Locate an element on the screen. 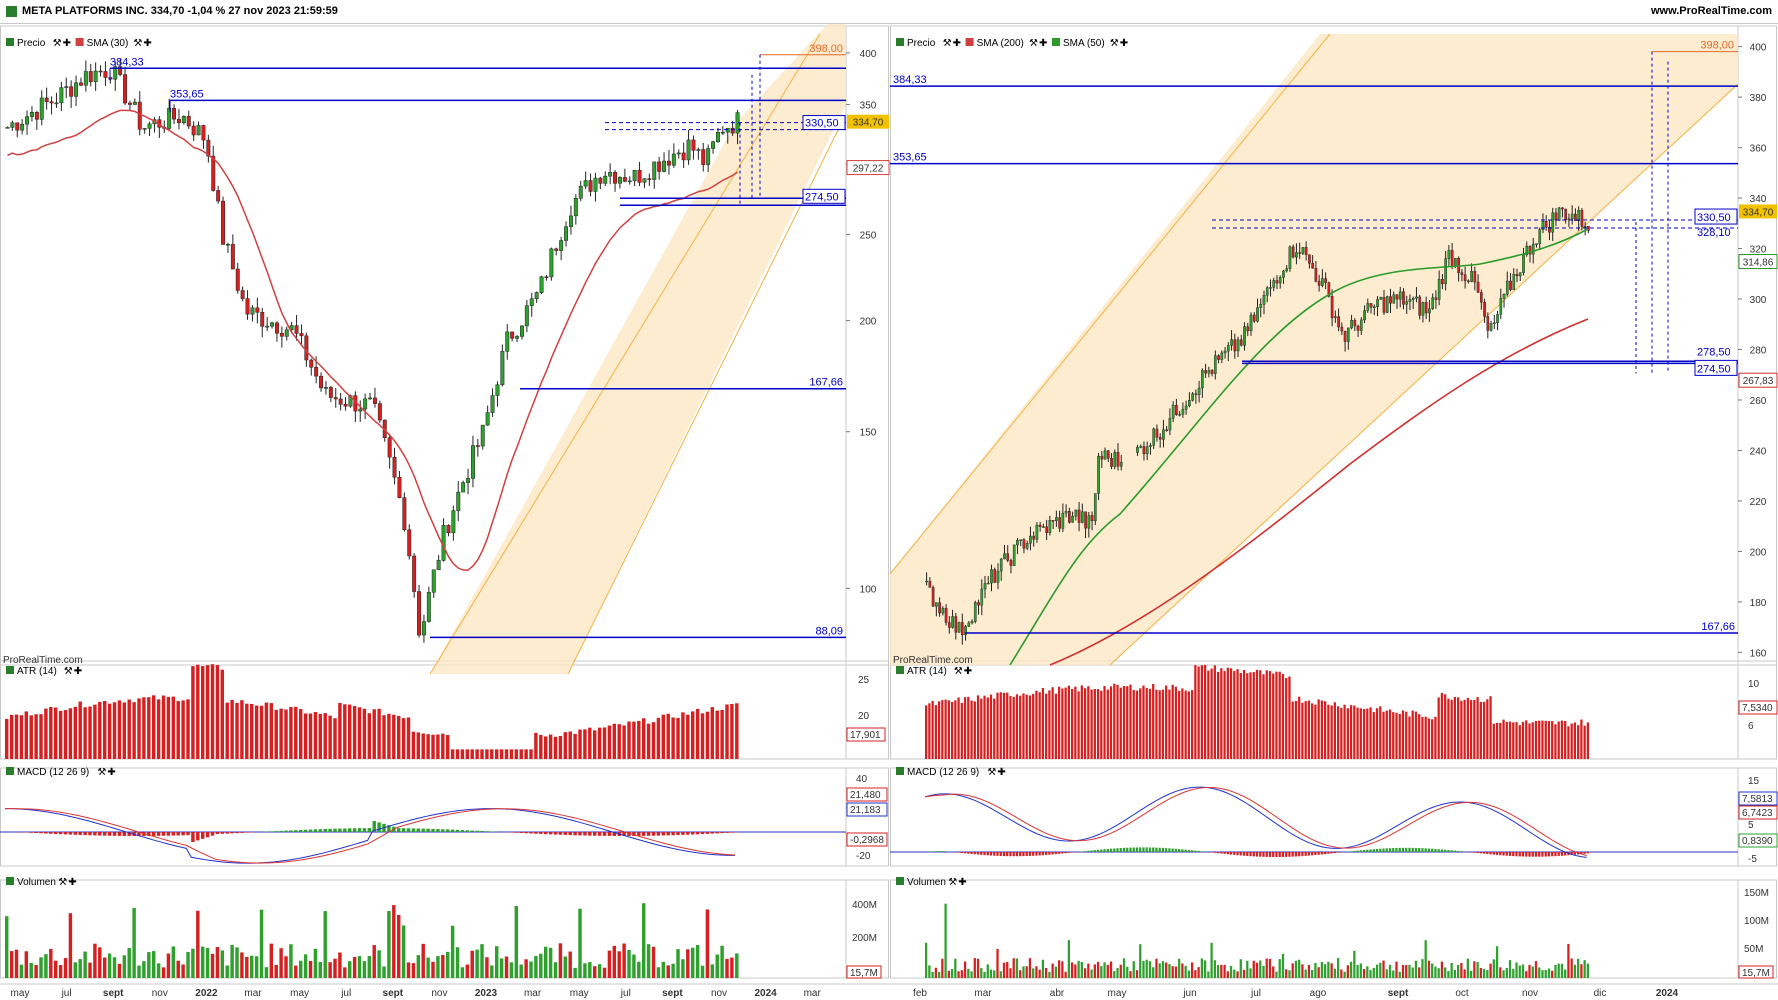 The width and height of the screenshot is (1778, 1000). right-price-tick: 160 is located at coordinates (1758, 653).